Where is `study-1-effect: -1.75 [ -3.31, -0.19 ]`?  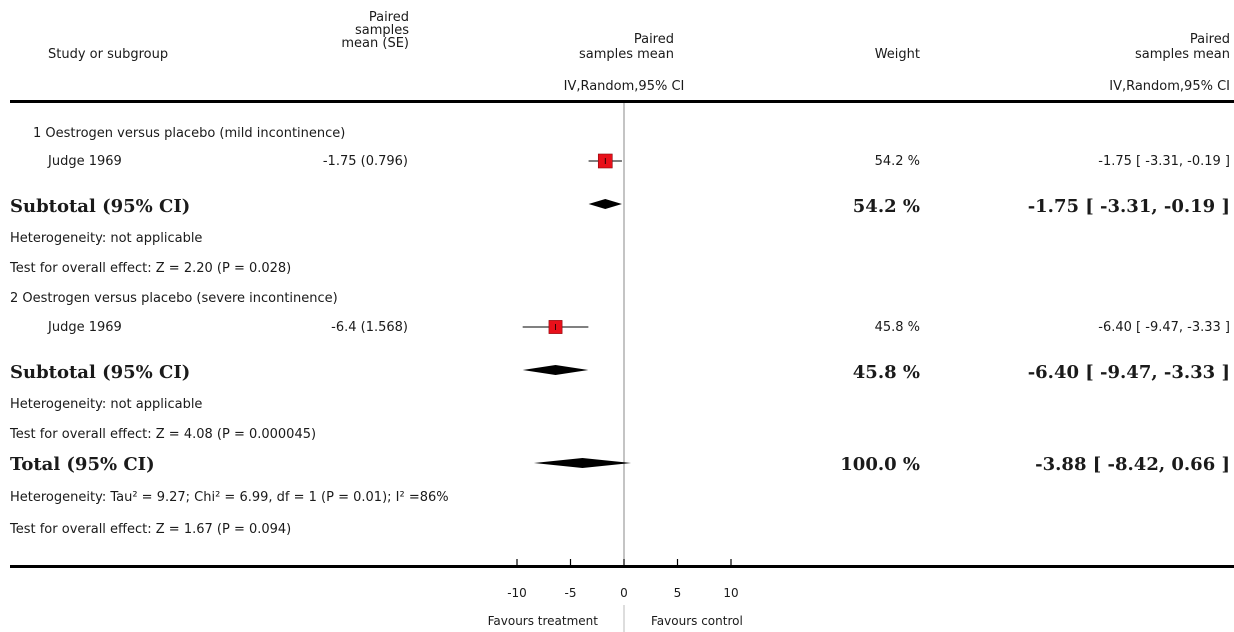 study-1-effect: -1.75 [ -3.31, -0.19 ] is located at coordinates (1164, 161).